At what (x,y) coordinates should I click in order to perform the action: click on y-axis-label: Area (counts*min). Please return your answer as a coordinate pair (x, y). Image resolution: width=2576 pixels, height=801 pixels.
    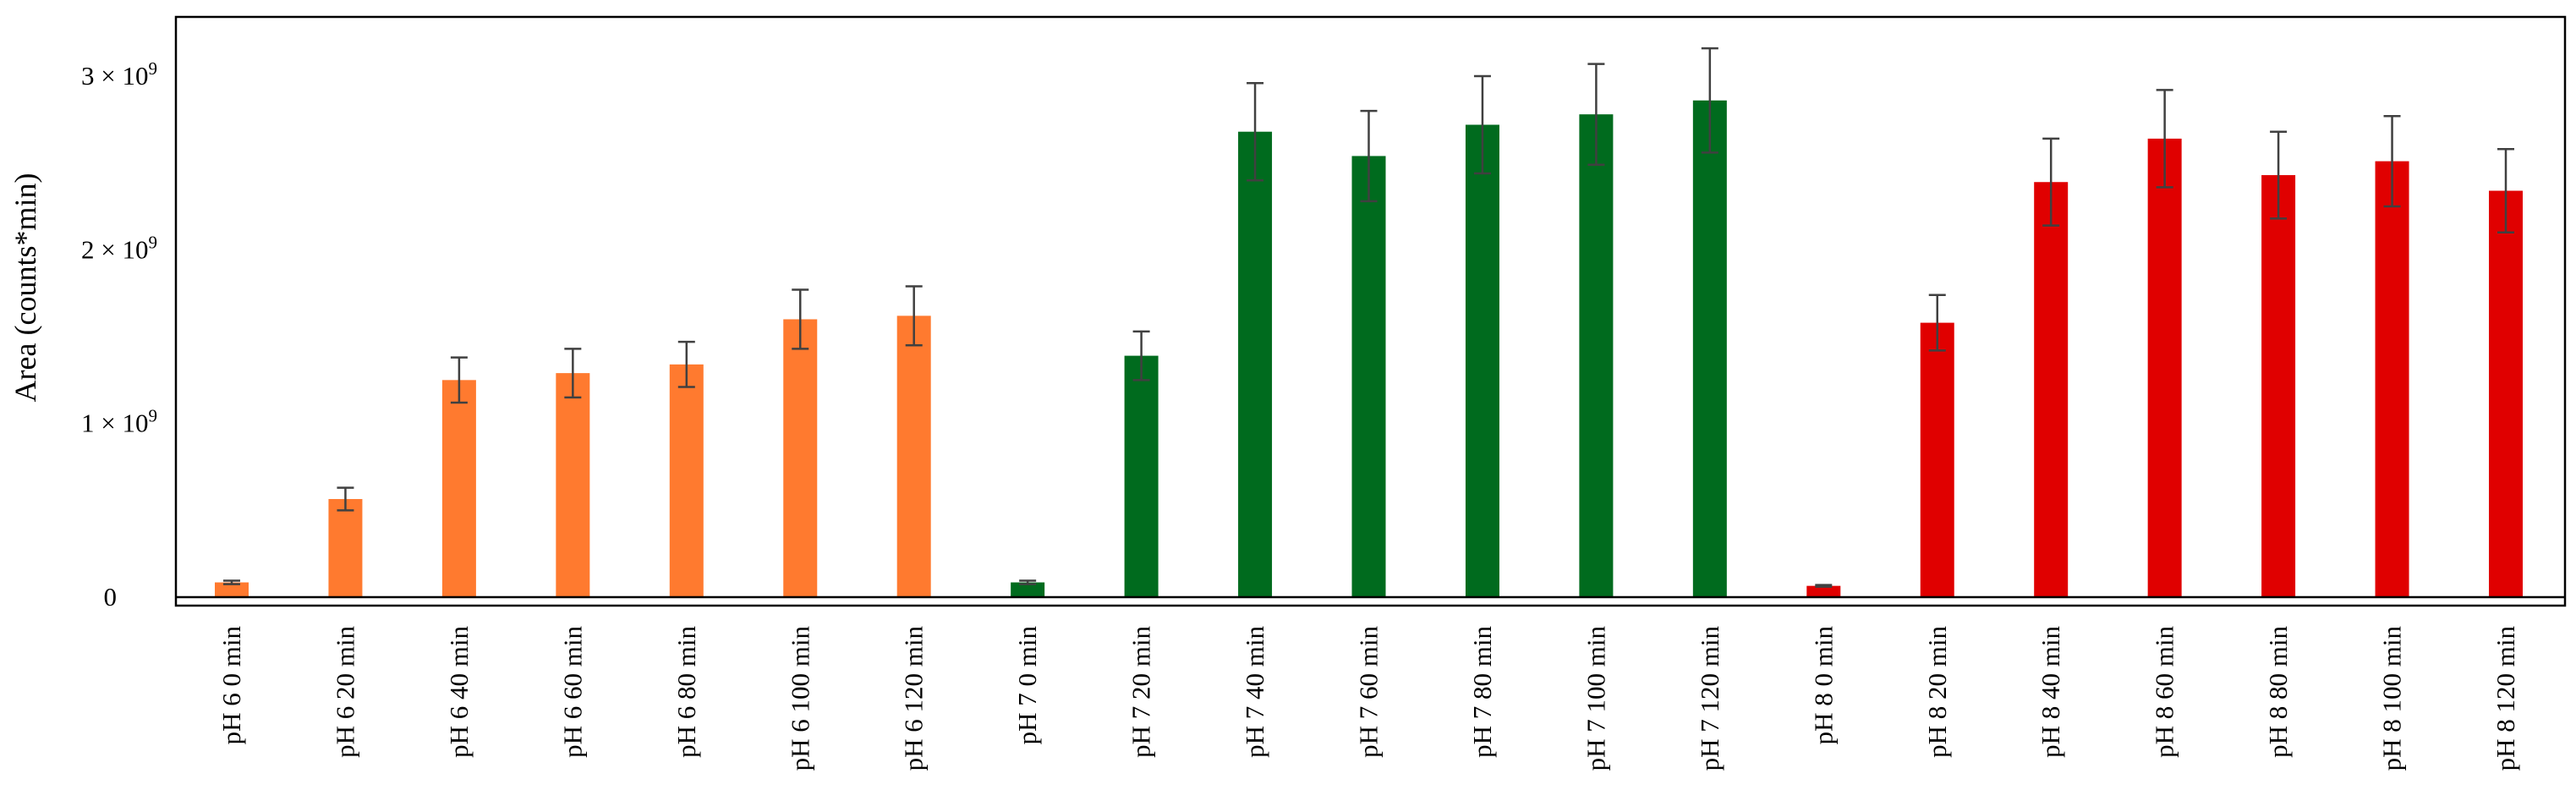
    Looking at the image, I should click on (25, 288).